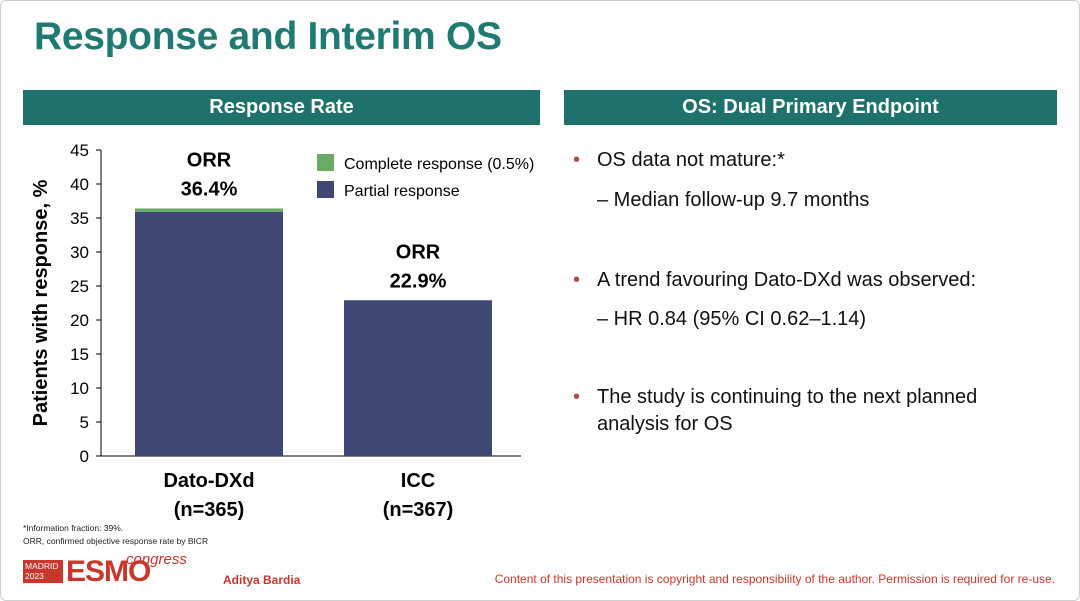  Describe the element at coordinates (281, 107) in the screenshot. I see `response-rate-header: Response Rate` at that location.